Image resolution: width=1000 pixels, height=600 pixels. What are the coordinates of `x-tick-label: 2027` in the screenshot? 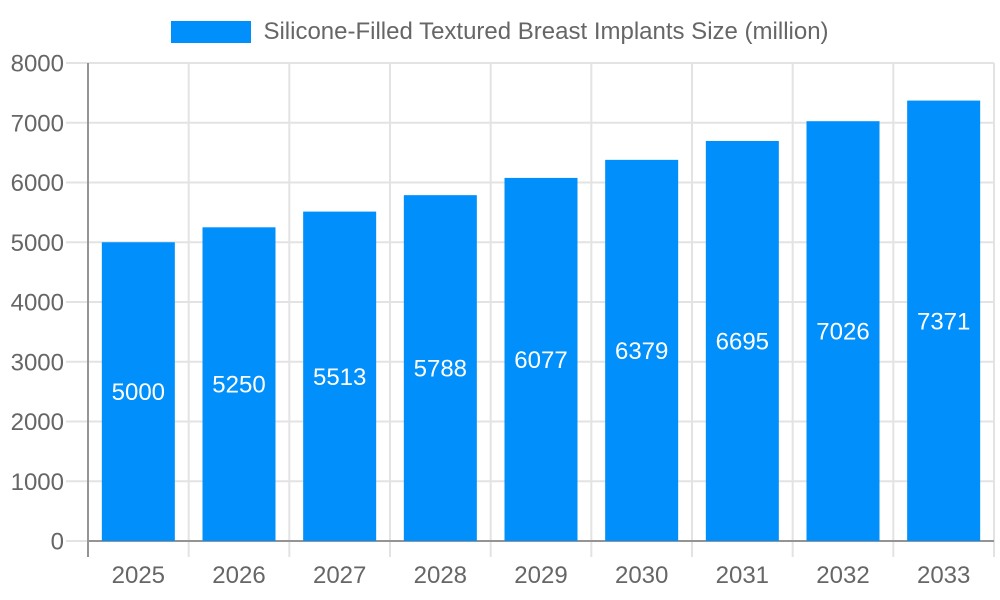 It's located at (339, 575).